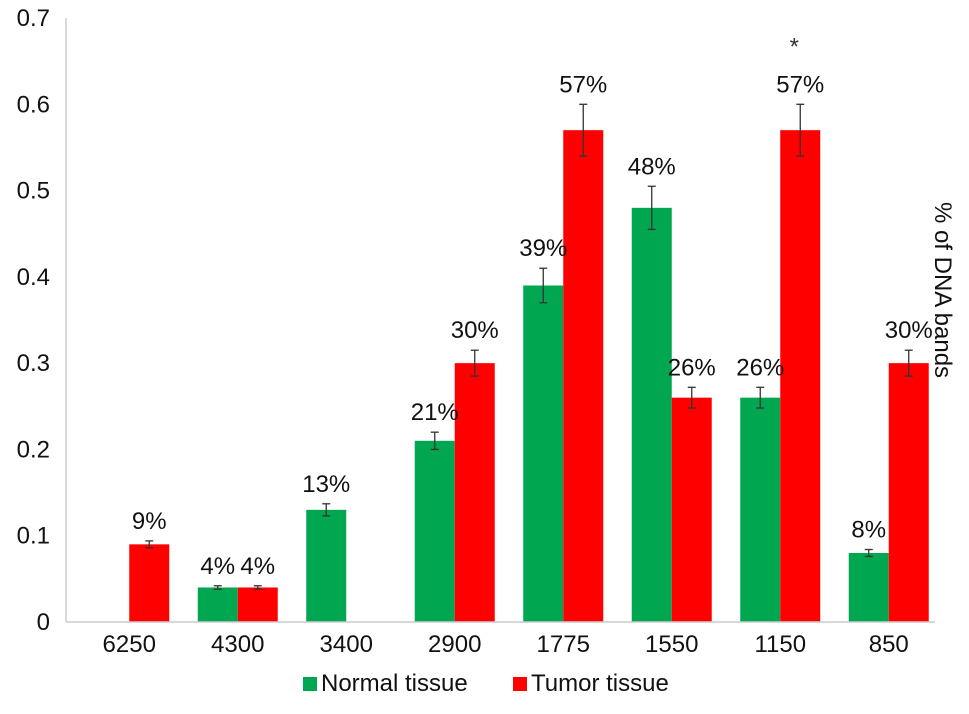 The image size is (969, 714). What do you see at coordinates (543, 248) in the screenshot?
I see `data-label: 39%` at bounding box center [543, 248].